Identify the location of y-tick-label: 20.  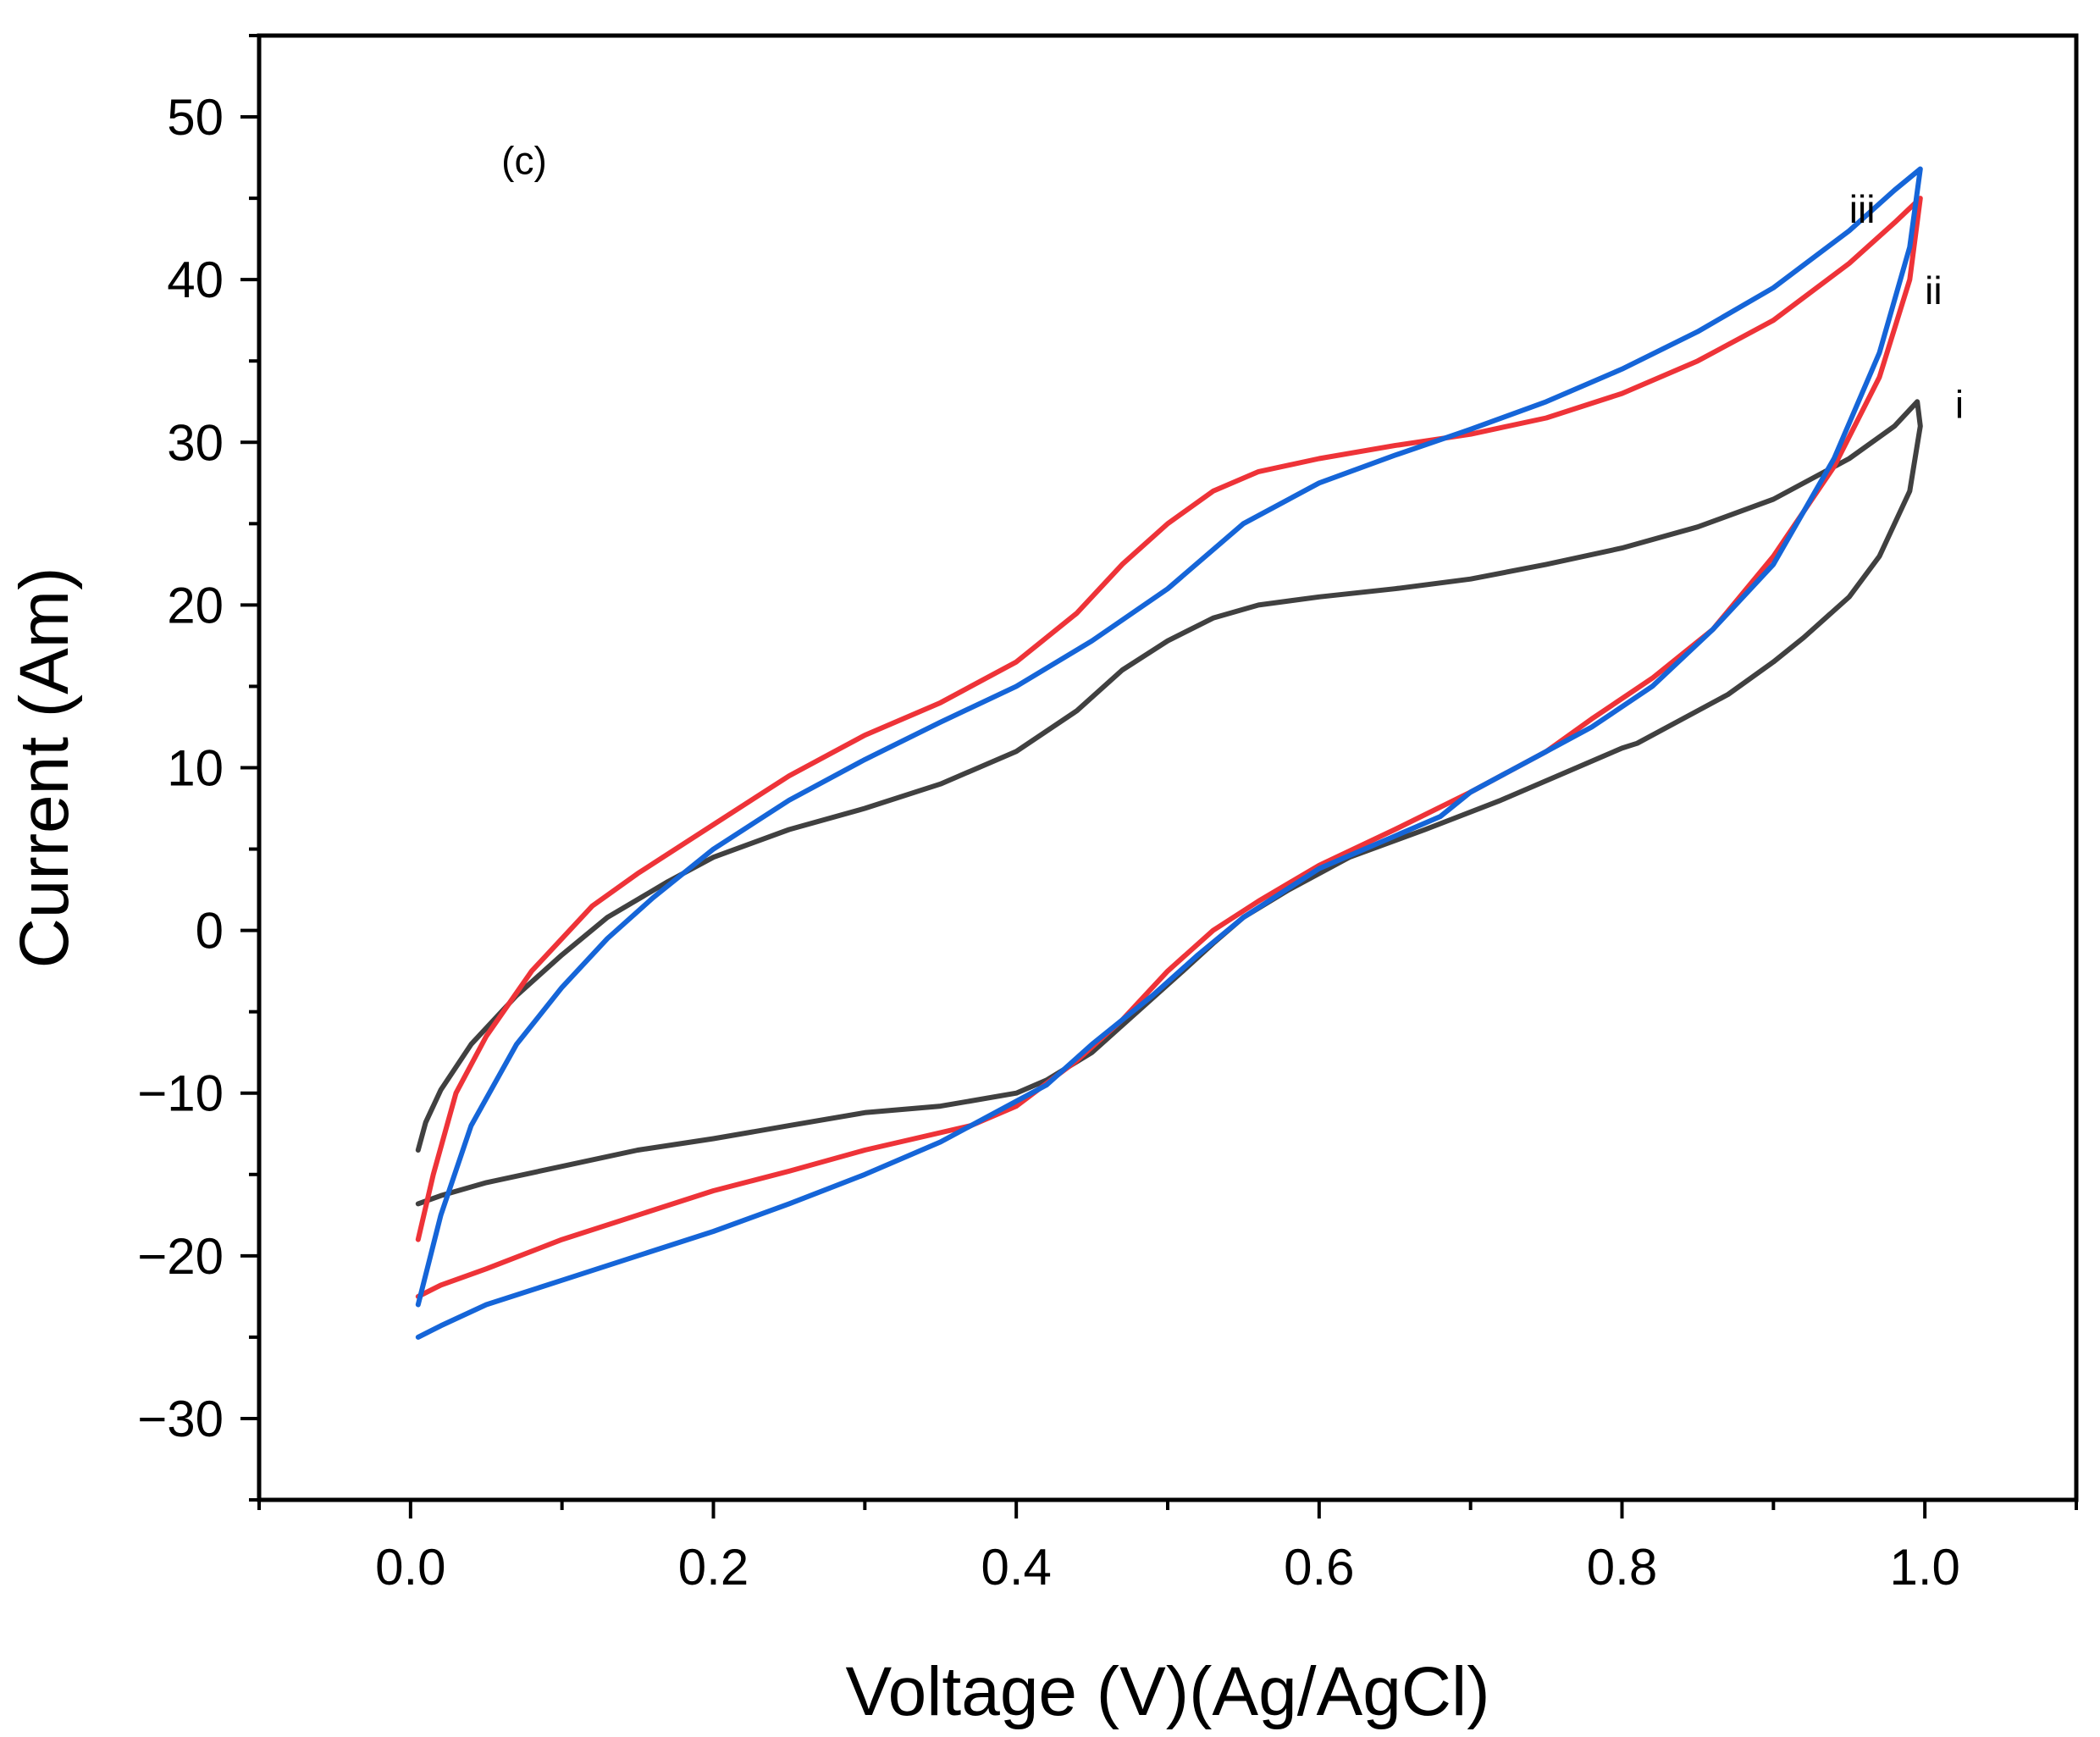
(196, 605).